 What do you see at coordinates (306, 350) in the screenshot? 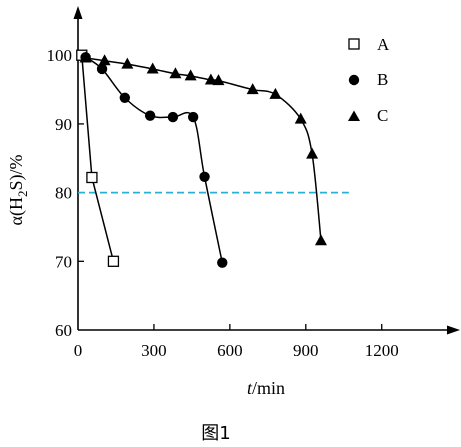
I see `x-tick-label: 900` at bounding box center [306, 350].